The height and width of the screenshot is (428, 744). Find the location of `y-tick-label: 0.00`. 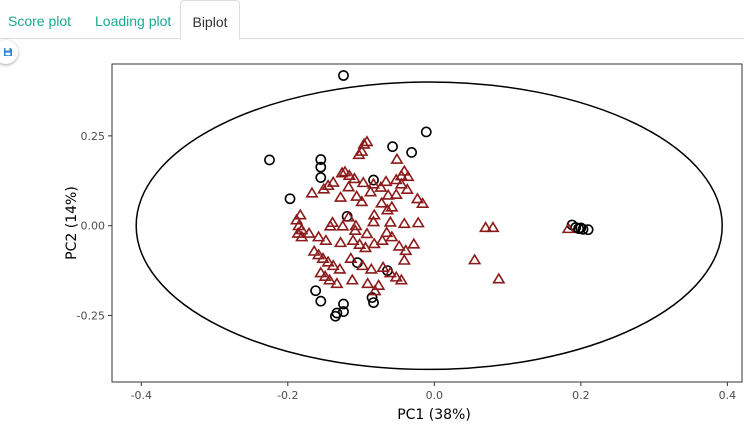

y-tick-label: 0.00 is located at coordinates (93, 226).